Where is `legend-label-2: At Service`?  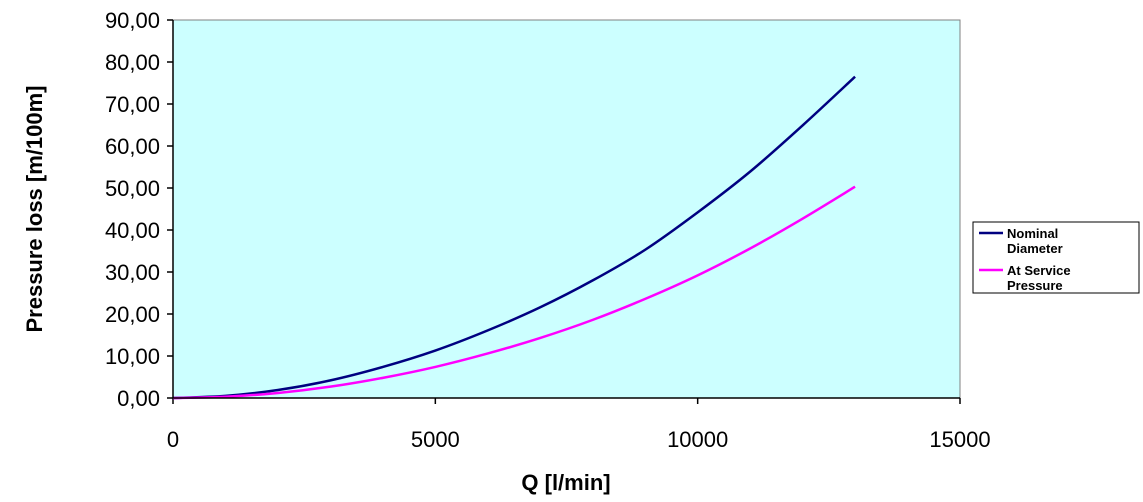 legend-label-2: At Service is located at coordinates (1039, 270).